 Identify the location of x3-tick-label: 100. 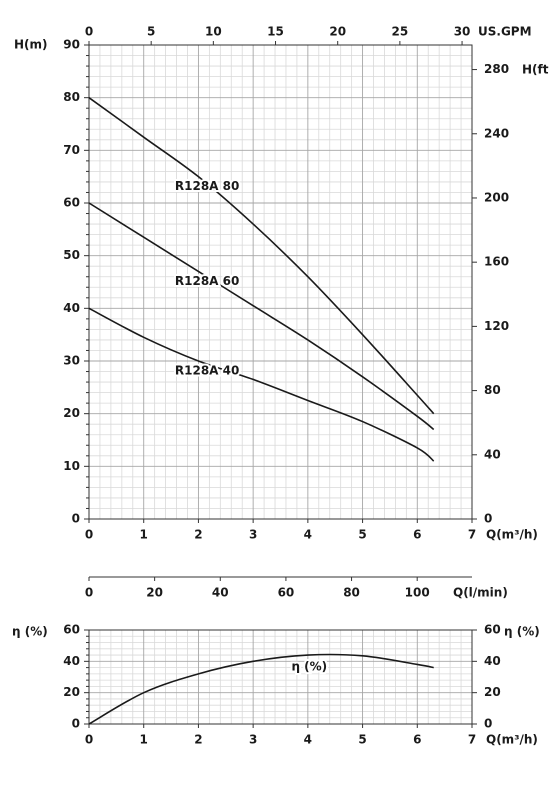
(417, 593).